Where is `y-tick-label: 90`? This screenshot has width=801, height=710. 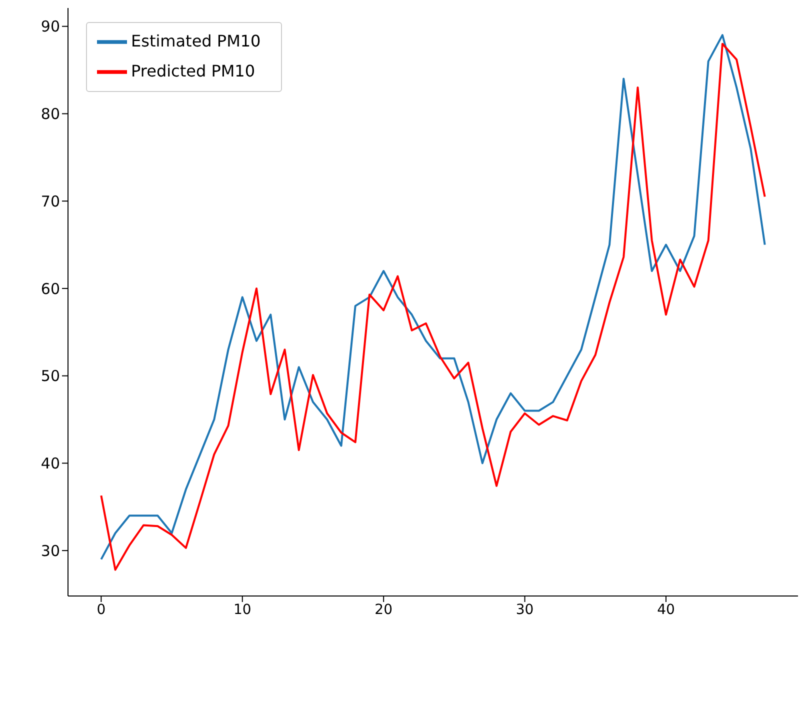 y-tick-label: 90 is located at coordinates (50, 27).